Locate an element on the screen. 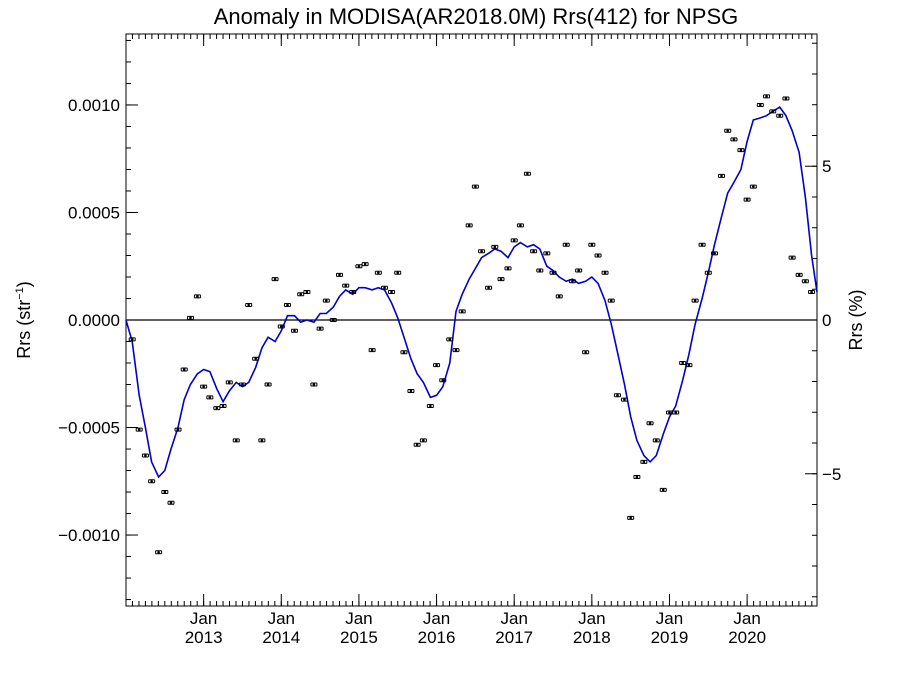  x-tick-year: 2016 is located at coordinates (437, 637).